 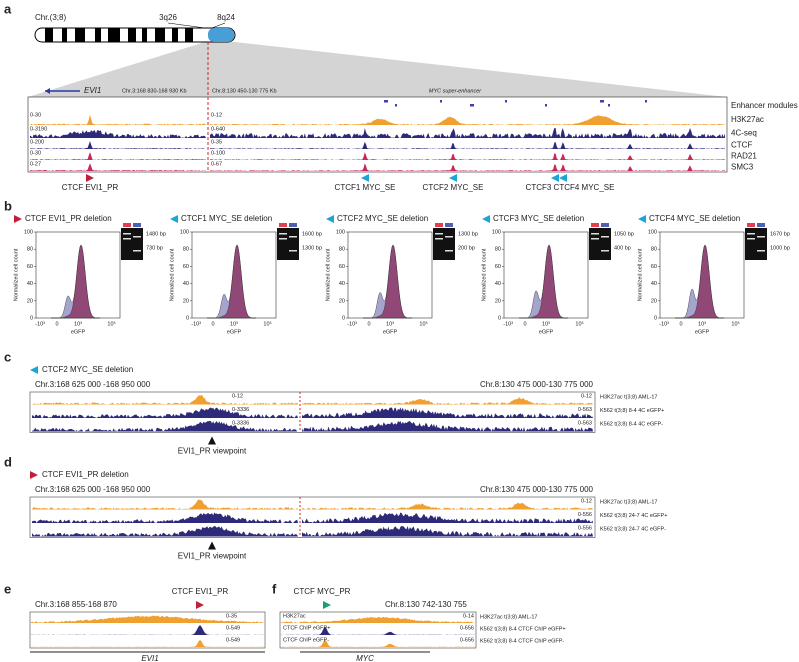 What do you see at coordinates (8, 461) in the screenshot?
I see `panel-label: d` at bounding box center [8, 461].